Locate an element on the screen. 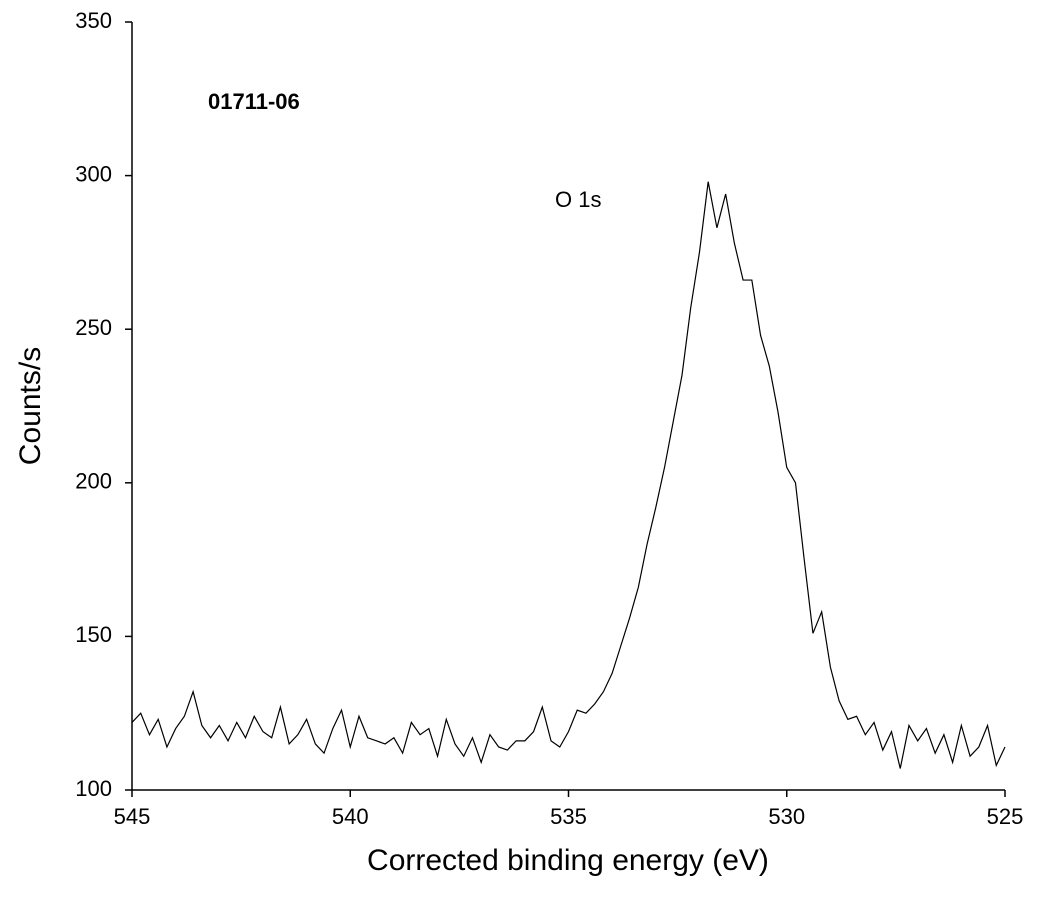 The height and width of the screenshot is (898, 1037). sample-label: 01711-06 is located at coordinates (254, 101).